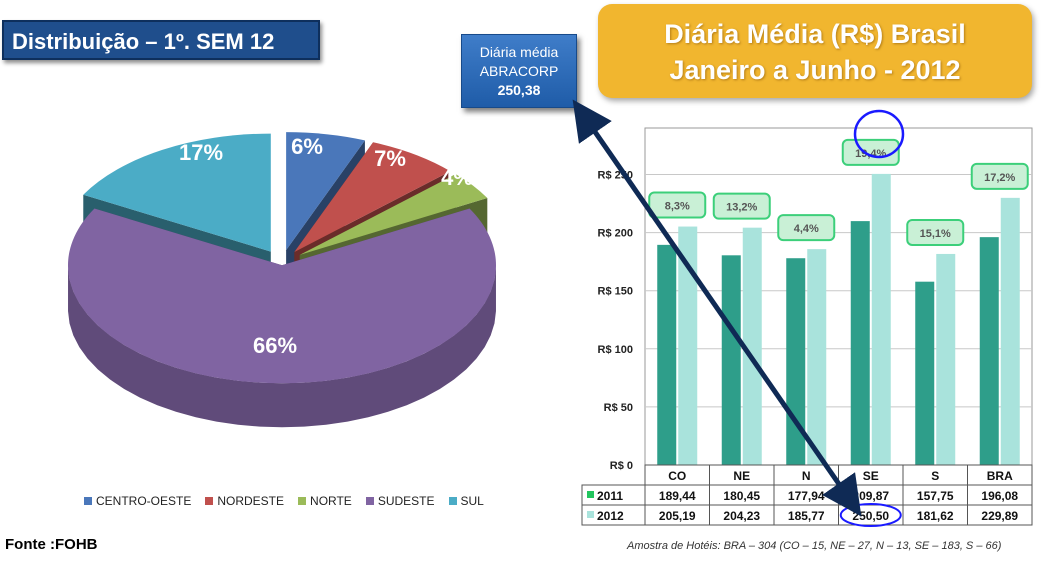 Image resolution: width=1046 pixels, height=565 pixels. What do you see at coordinates (806, 229) in the screenshot?
I see `growth-label-n: 4,4%` at bounding box center [806, 229].